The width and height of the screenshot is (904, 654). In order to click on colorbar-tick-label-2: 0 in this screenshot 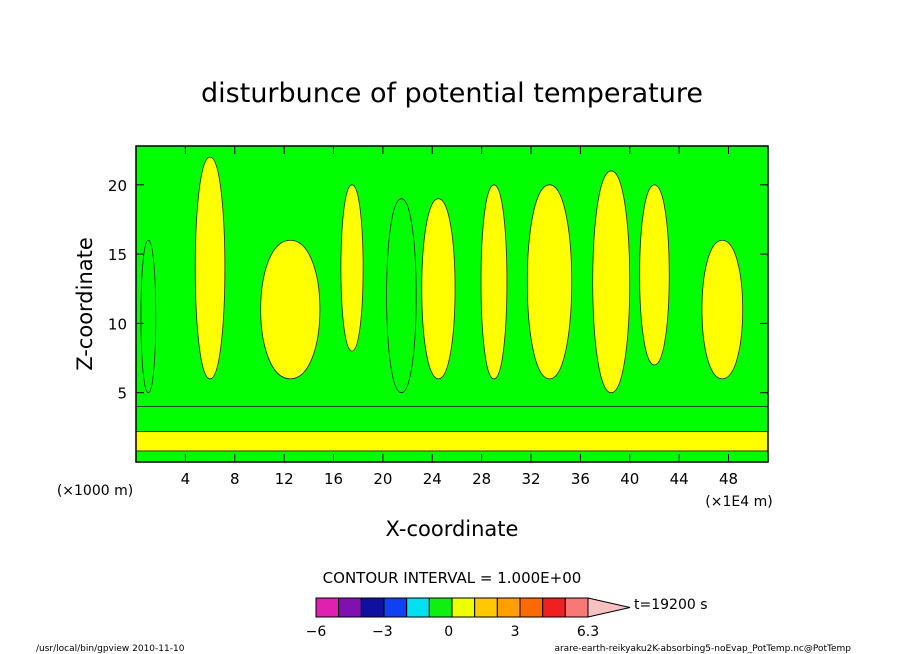, I will do `click(448, 632)`.